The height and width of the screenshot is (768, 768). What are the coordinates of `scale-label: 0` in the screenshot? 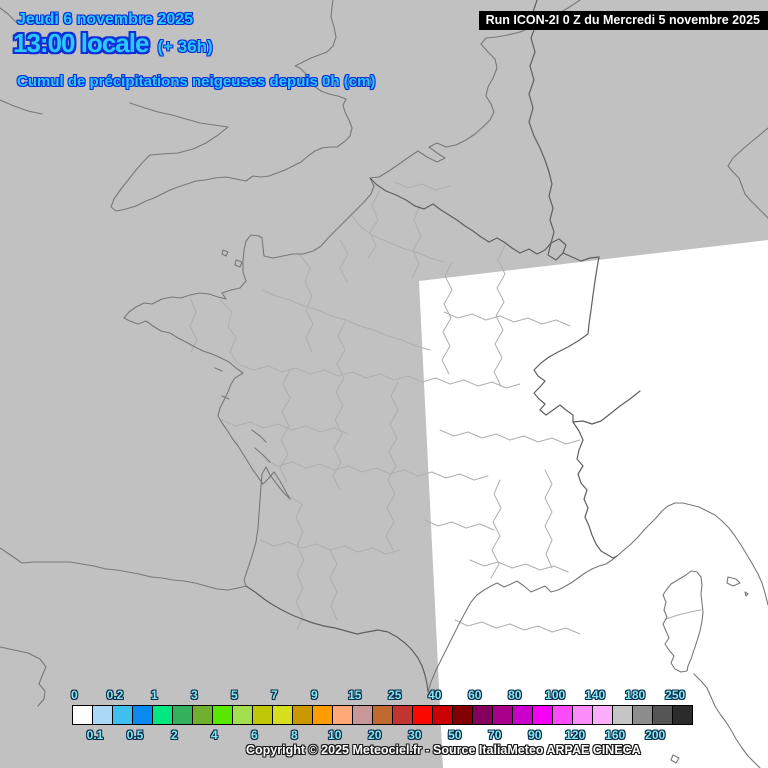 It's located at (74, 695).